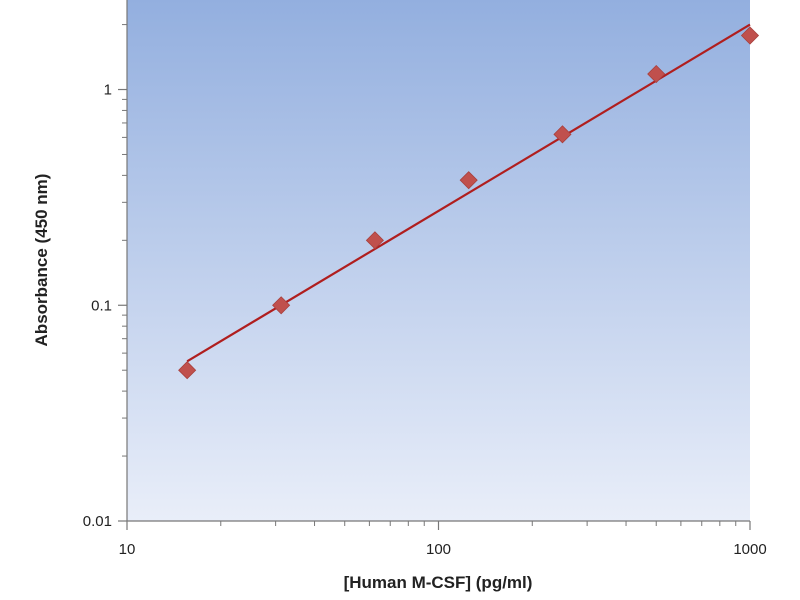 This screenshot has width=800, height=600. Describe the element at coordinates (438, 582) in the screenshot. I see `x-axis-title: [Human M-CSF] (pg/ml)` at that location.